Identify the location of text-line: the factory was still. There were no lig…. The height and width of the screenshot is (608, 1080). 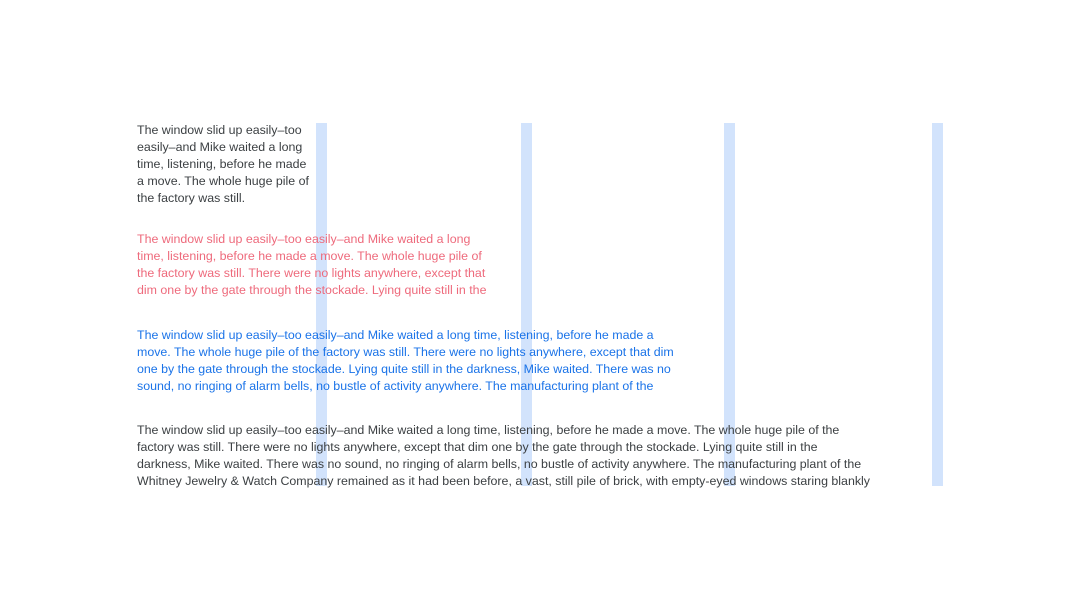
(311, 273).